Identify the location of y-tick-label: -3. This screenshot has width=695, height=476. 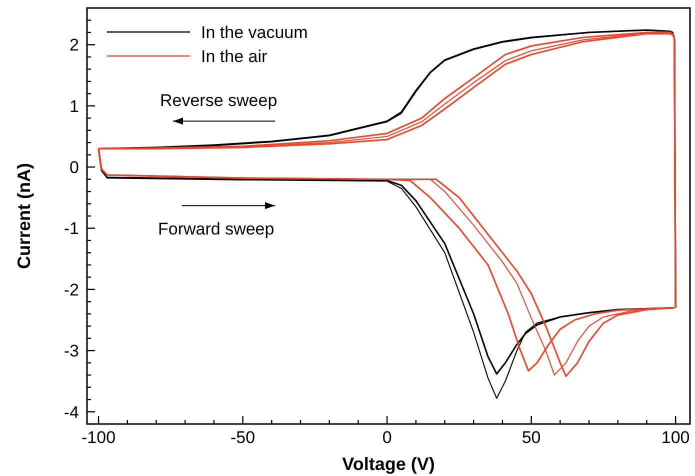
(71, 351).